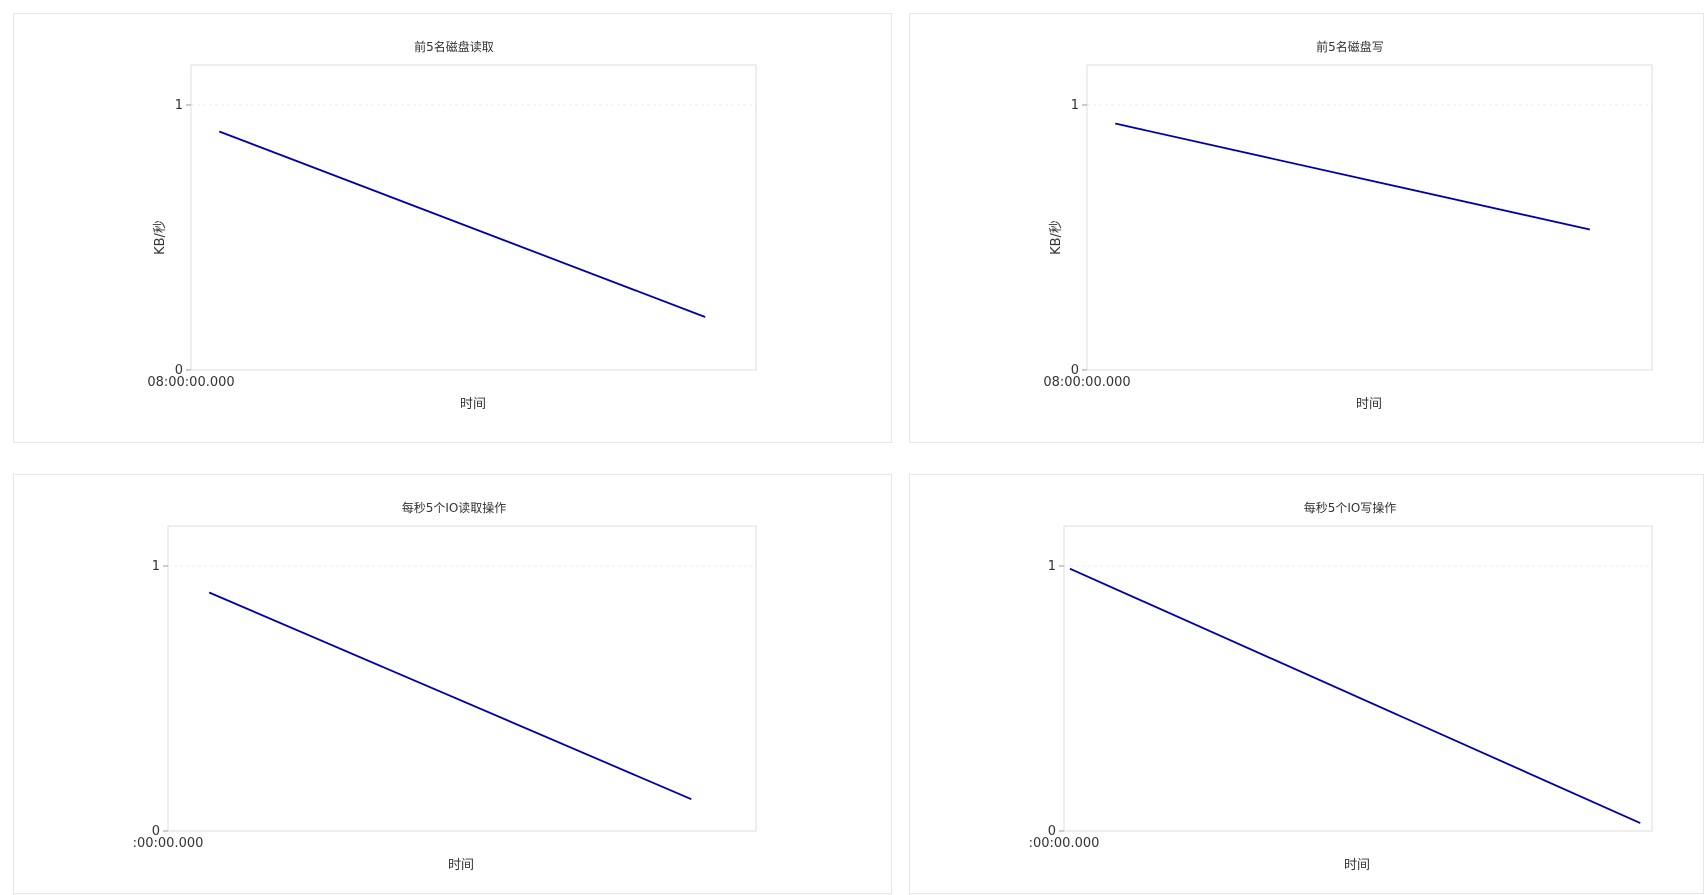 The width and height of the screenshot is (1704, 895). Describe the element at coordinates (1350, 46) in the screenshot. I see `chart-title: 前5名磁盘写` at that location.